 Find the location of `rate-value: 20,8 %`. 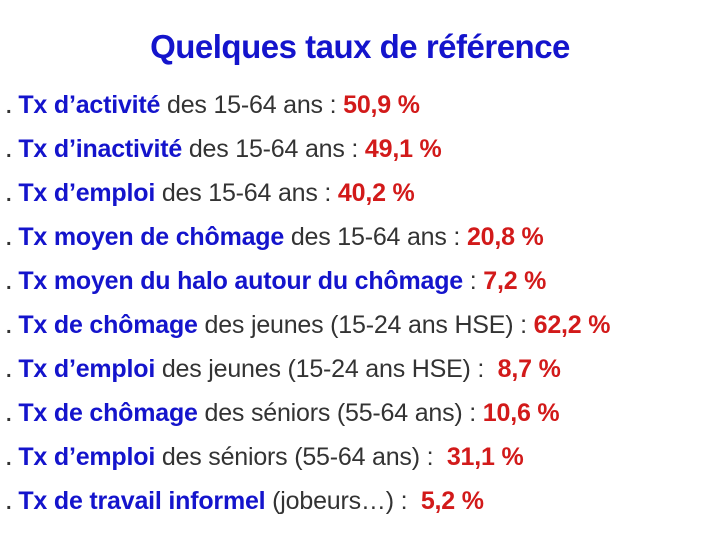

rate-value: 20,8 % is located at coordinates (505, 237).